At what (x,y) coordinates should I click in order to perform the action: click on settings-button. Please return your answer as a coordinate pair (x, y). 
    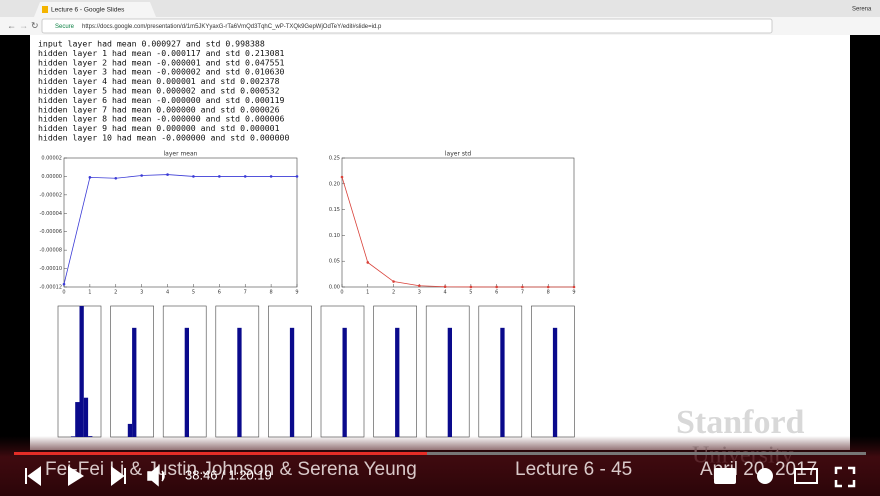
    Looking at the image, I should click on (765, 476).